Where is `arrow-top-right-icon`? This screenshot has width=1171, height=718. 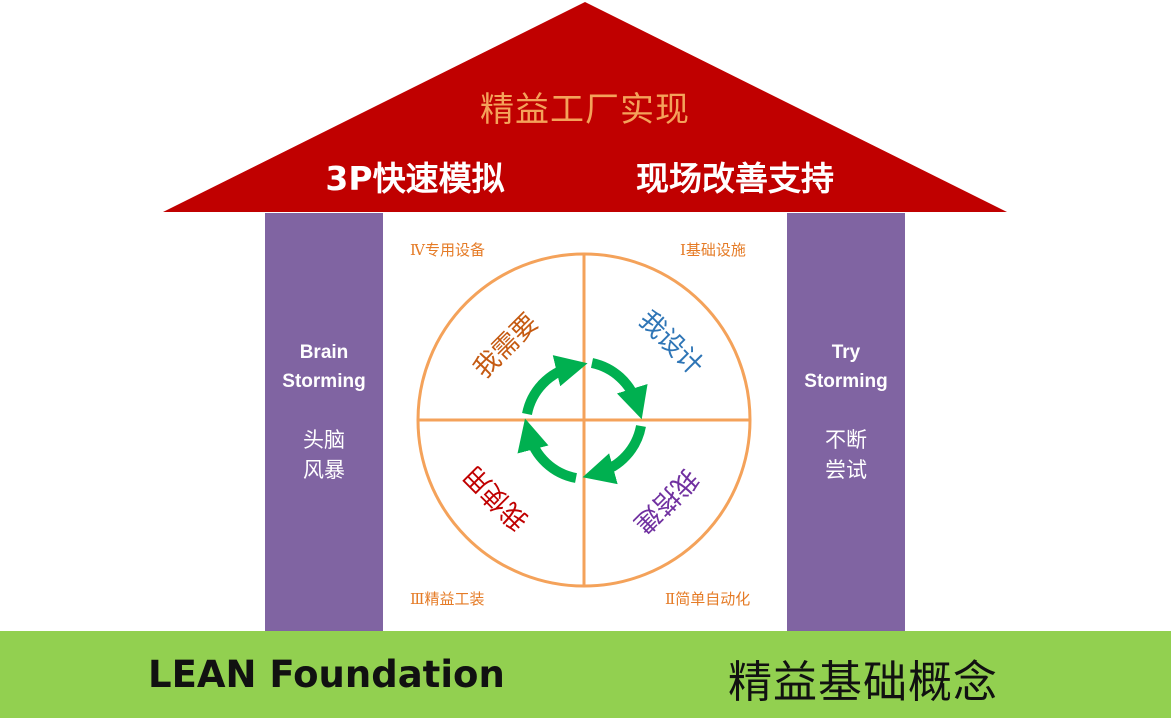 arrow-top-right-icon is located at coordinates (619, 389).